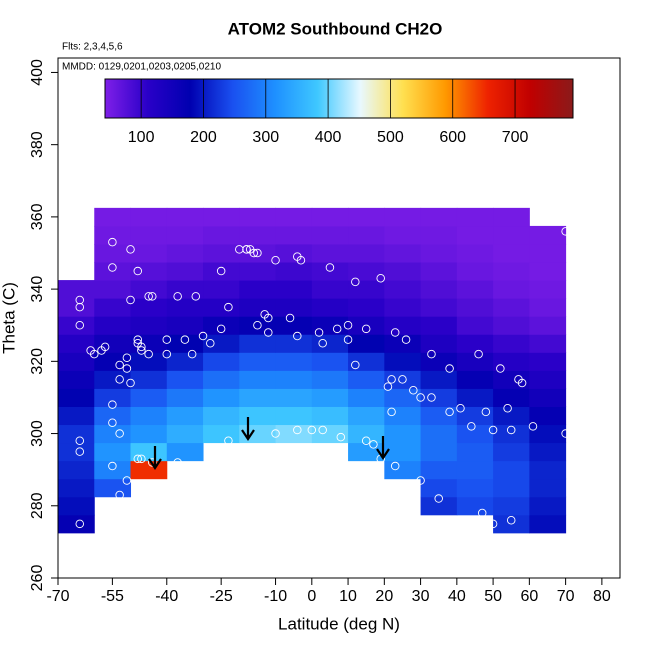 The width and height of the screenshot is (650, 650). I want to click on x-tick-label: 60, so click(529, 596).